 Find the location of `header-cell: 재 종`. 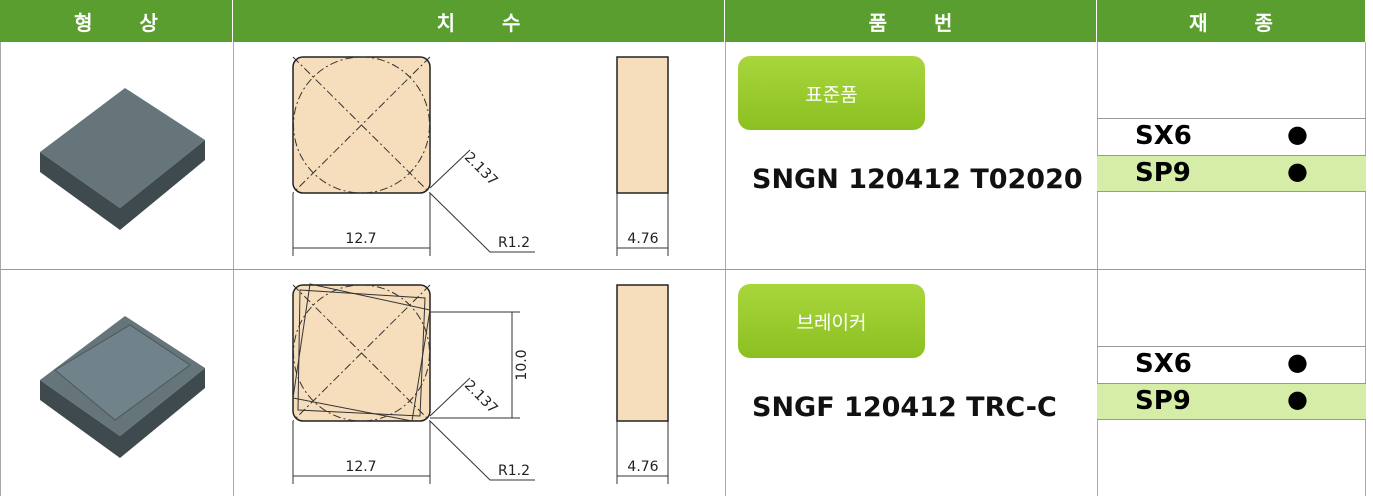

header-cell: 재 종 is located at coordinates (1231, 21).